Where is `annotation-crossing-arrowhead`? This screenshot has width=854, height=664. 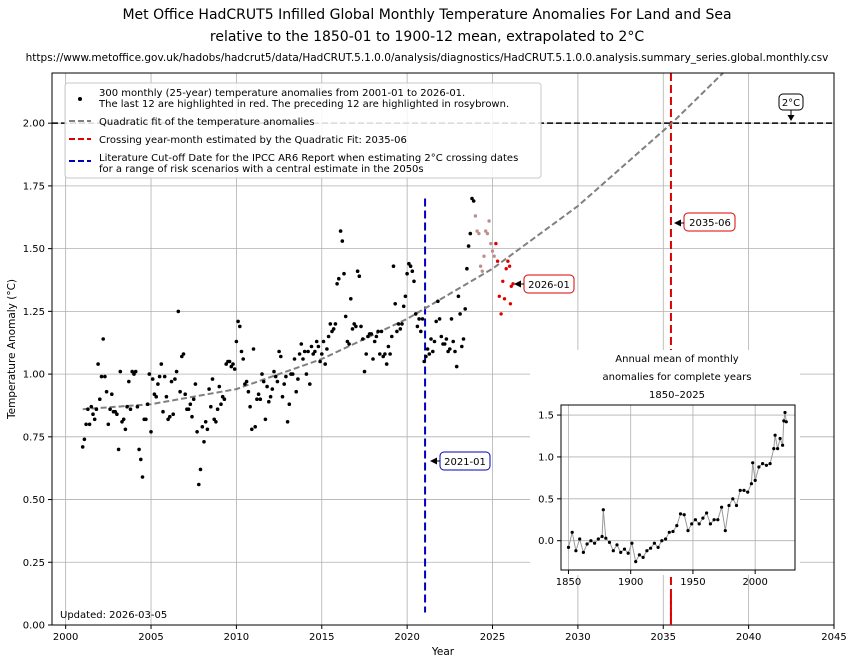
annotation-crossing-arrowhead is located at coordinates (677, 223).